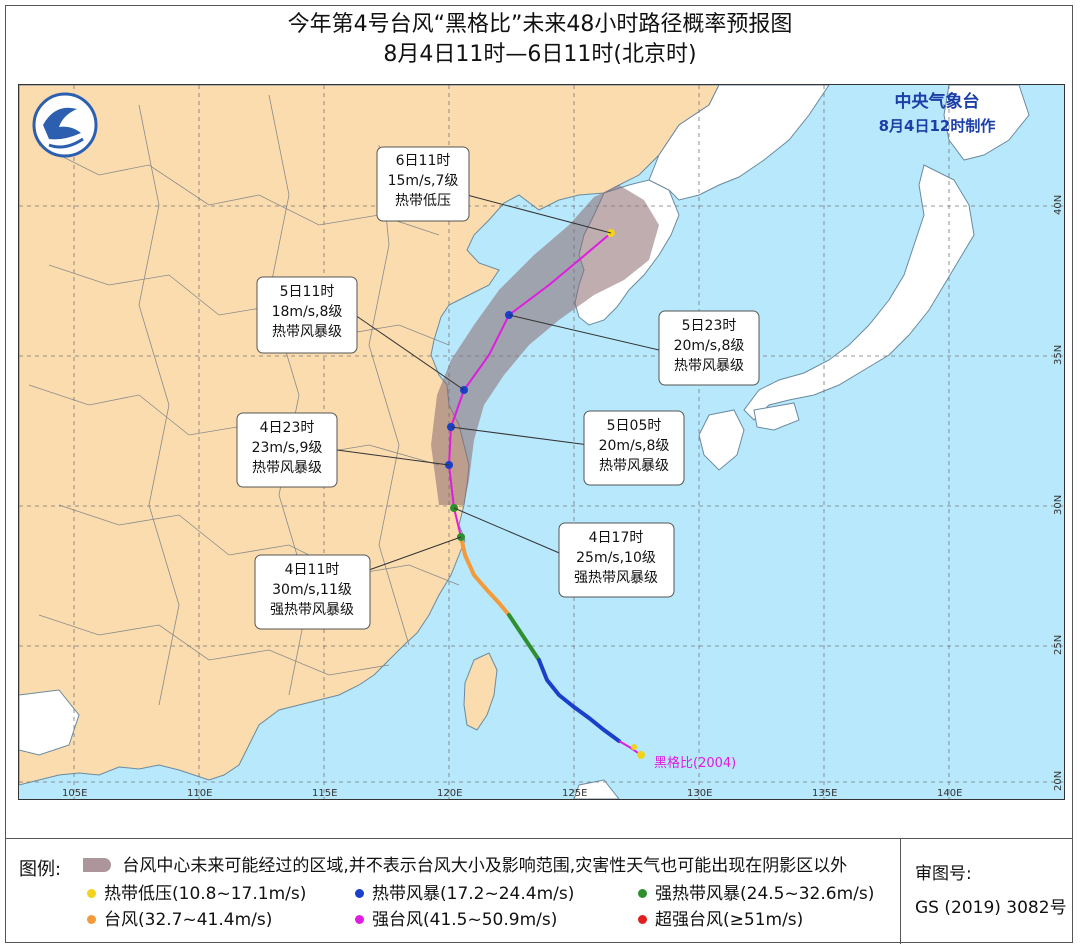  I want to click on svg-text: 25m/s,10级, so click(616, 558).